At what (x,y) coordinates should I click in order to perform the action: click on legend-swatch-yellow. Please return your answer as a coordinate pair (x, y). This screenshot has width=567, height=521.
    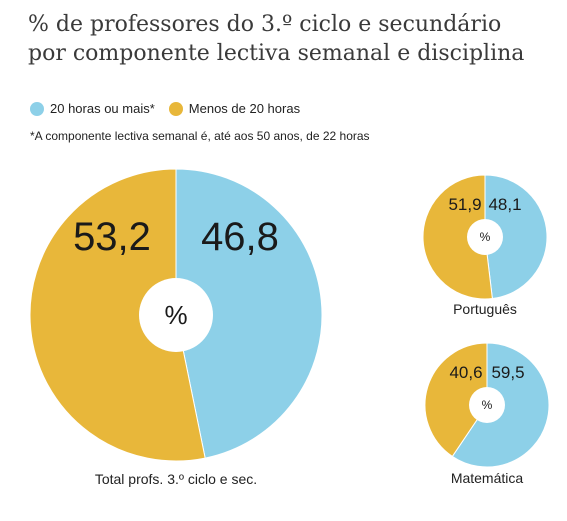
    Looking at the image, I should click on (175, 108).